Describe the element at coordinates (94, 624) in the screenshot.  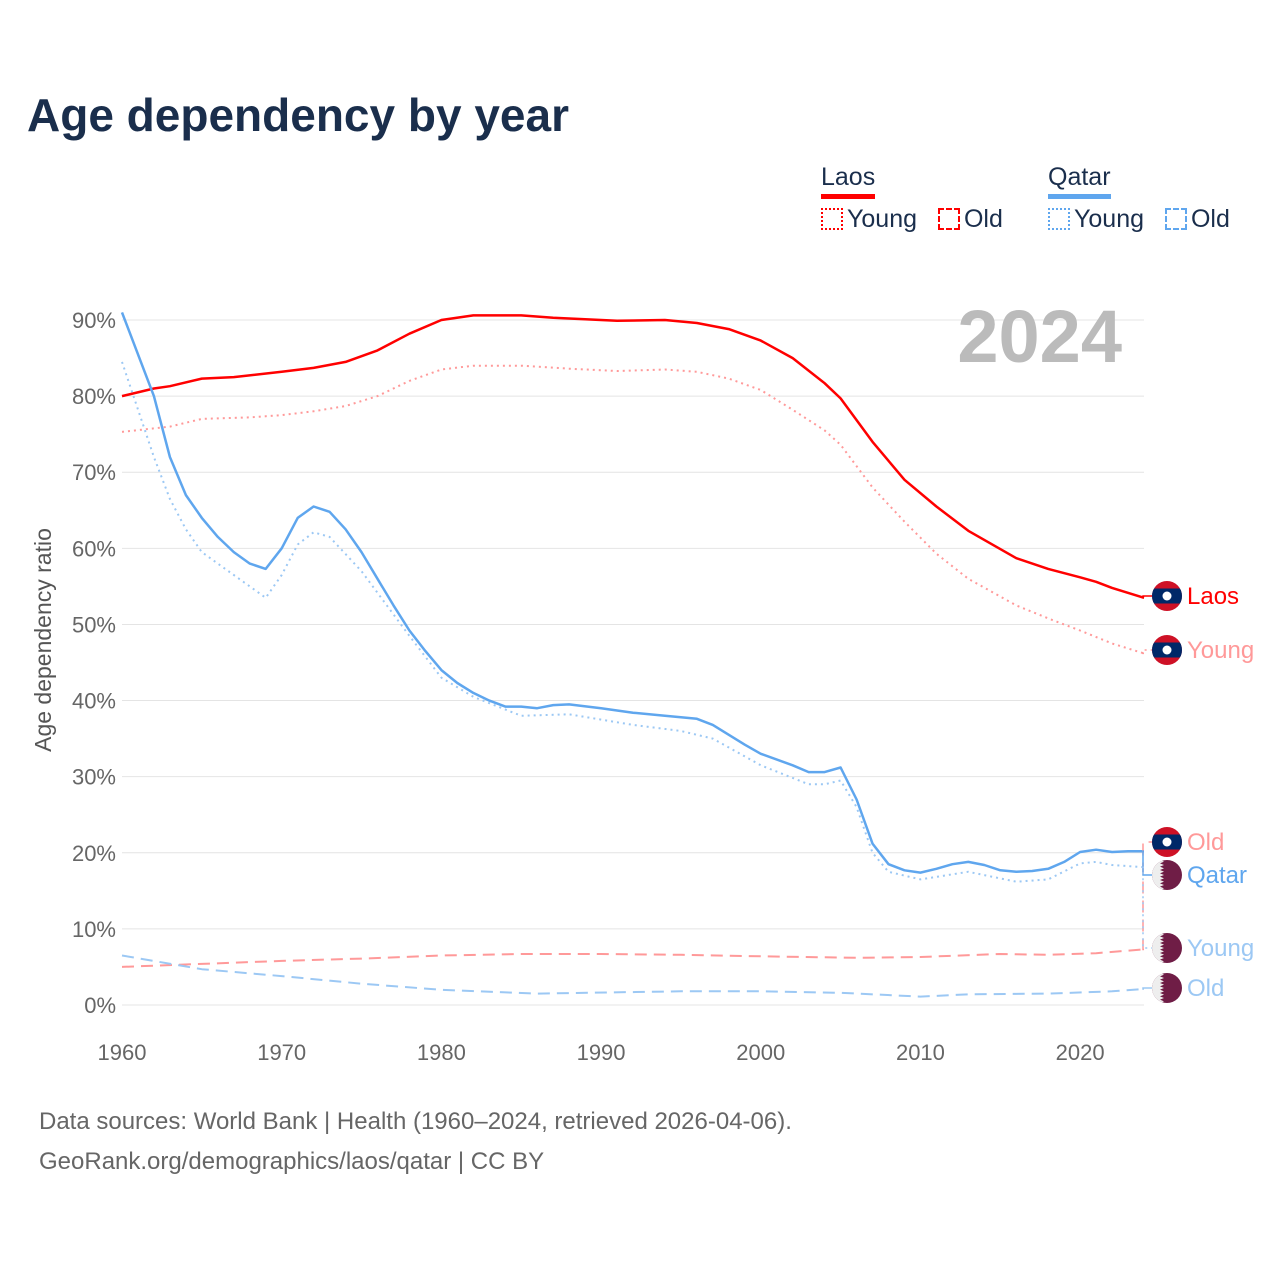
I see `y-tick-label: 50%` at that location.